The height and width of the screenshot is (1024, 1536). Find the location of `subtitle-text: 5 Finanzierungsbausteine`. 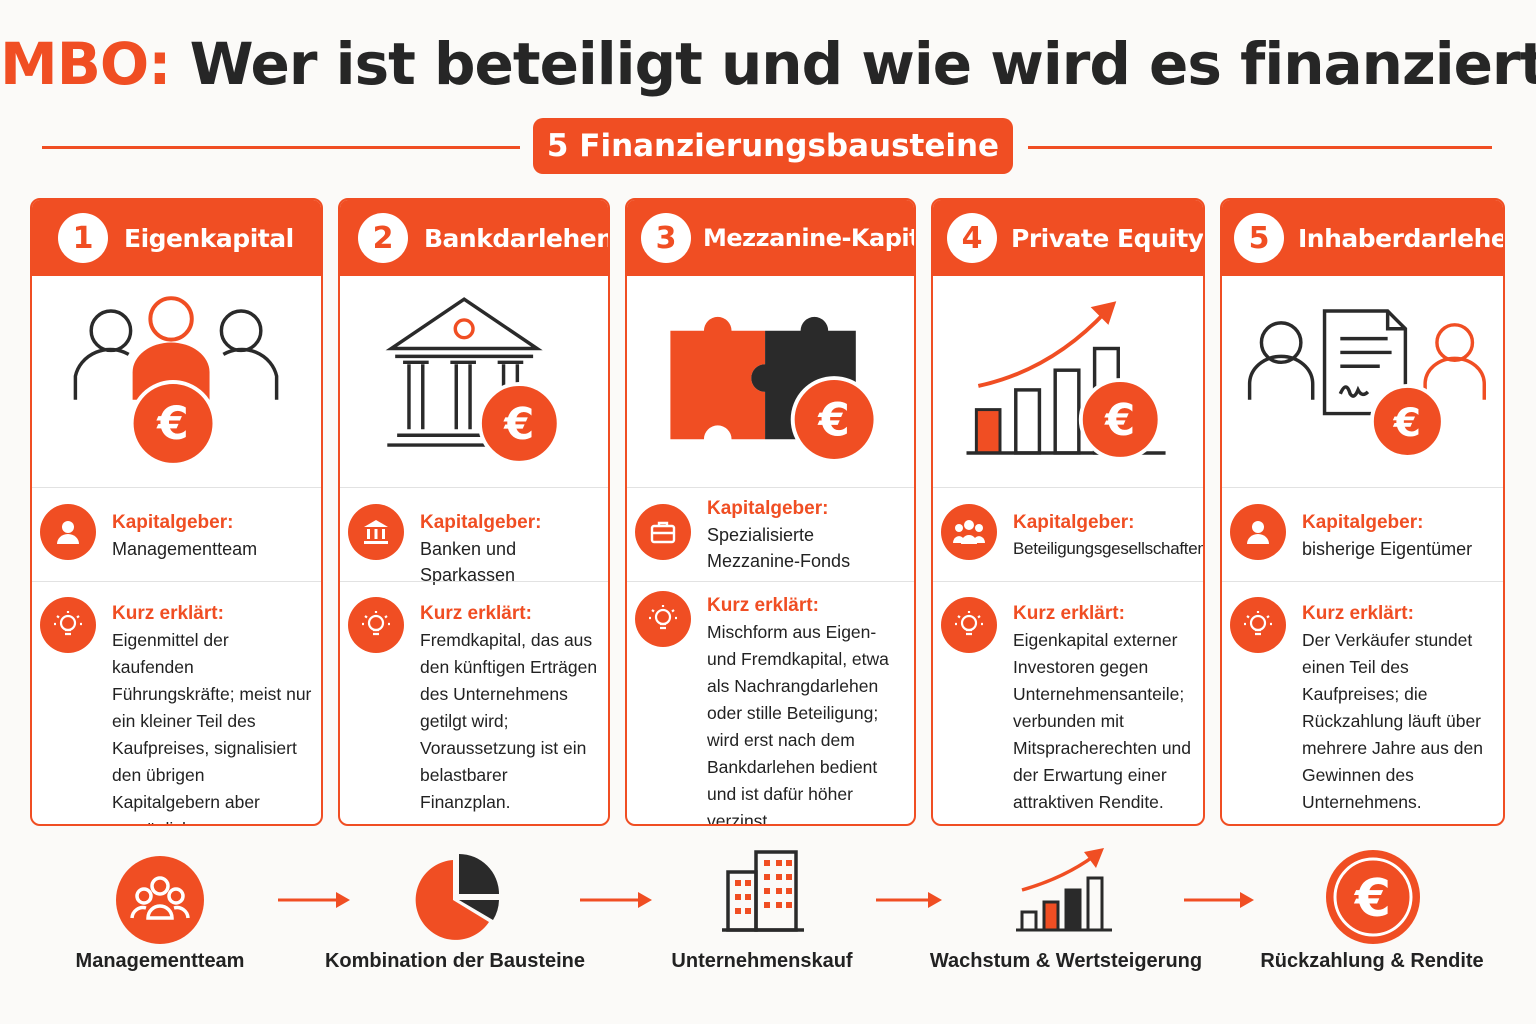

subtitle-text: 5 Finanzierungsbausteine is located at coordinates (773, 146).